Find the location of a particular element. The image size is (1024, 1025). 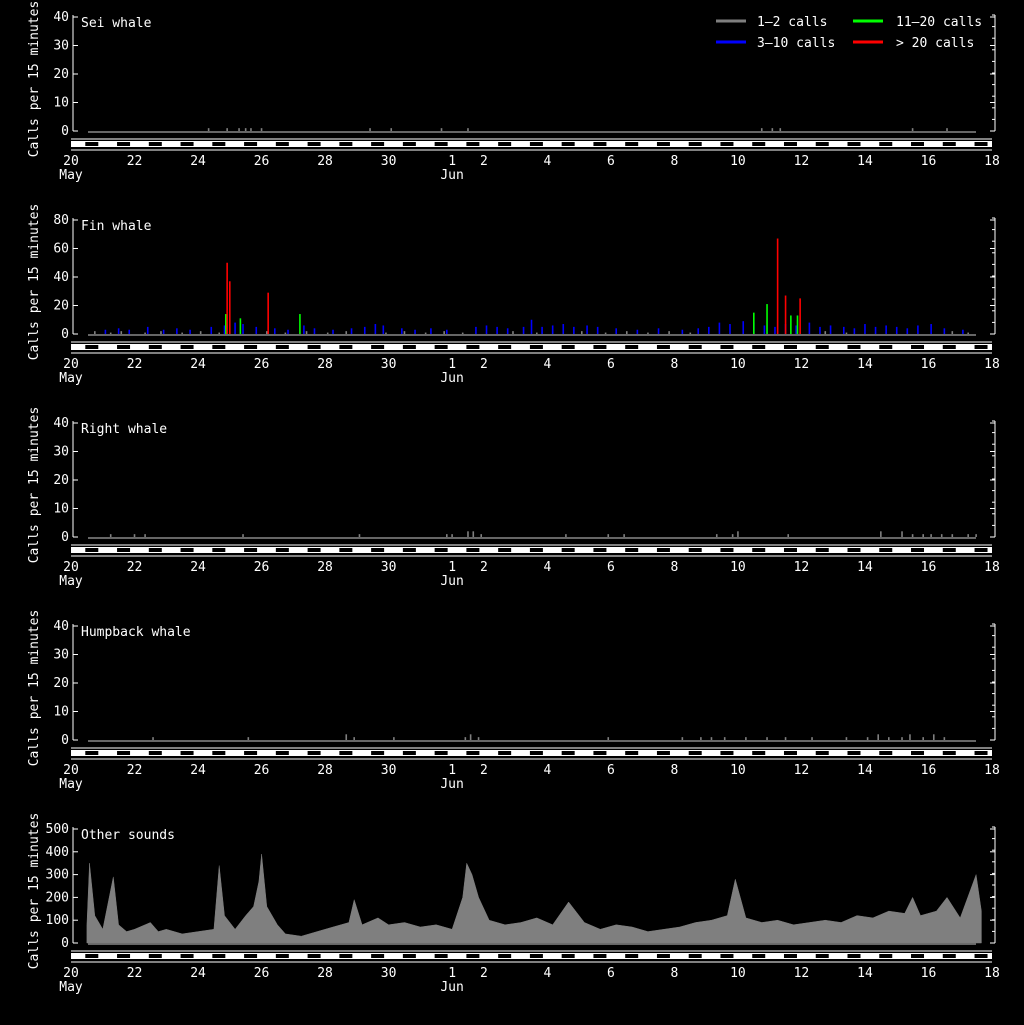

sei-whale-xtick-label: 18 is located at coordinates (992, 161).